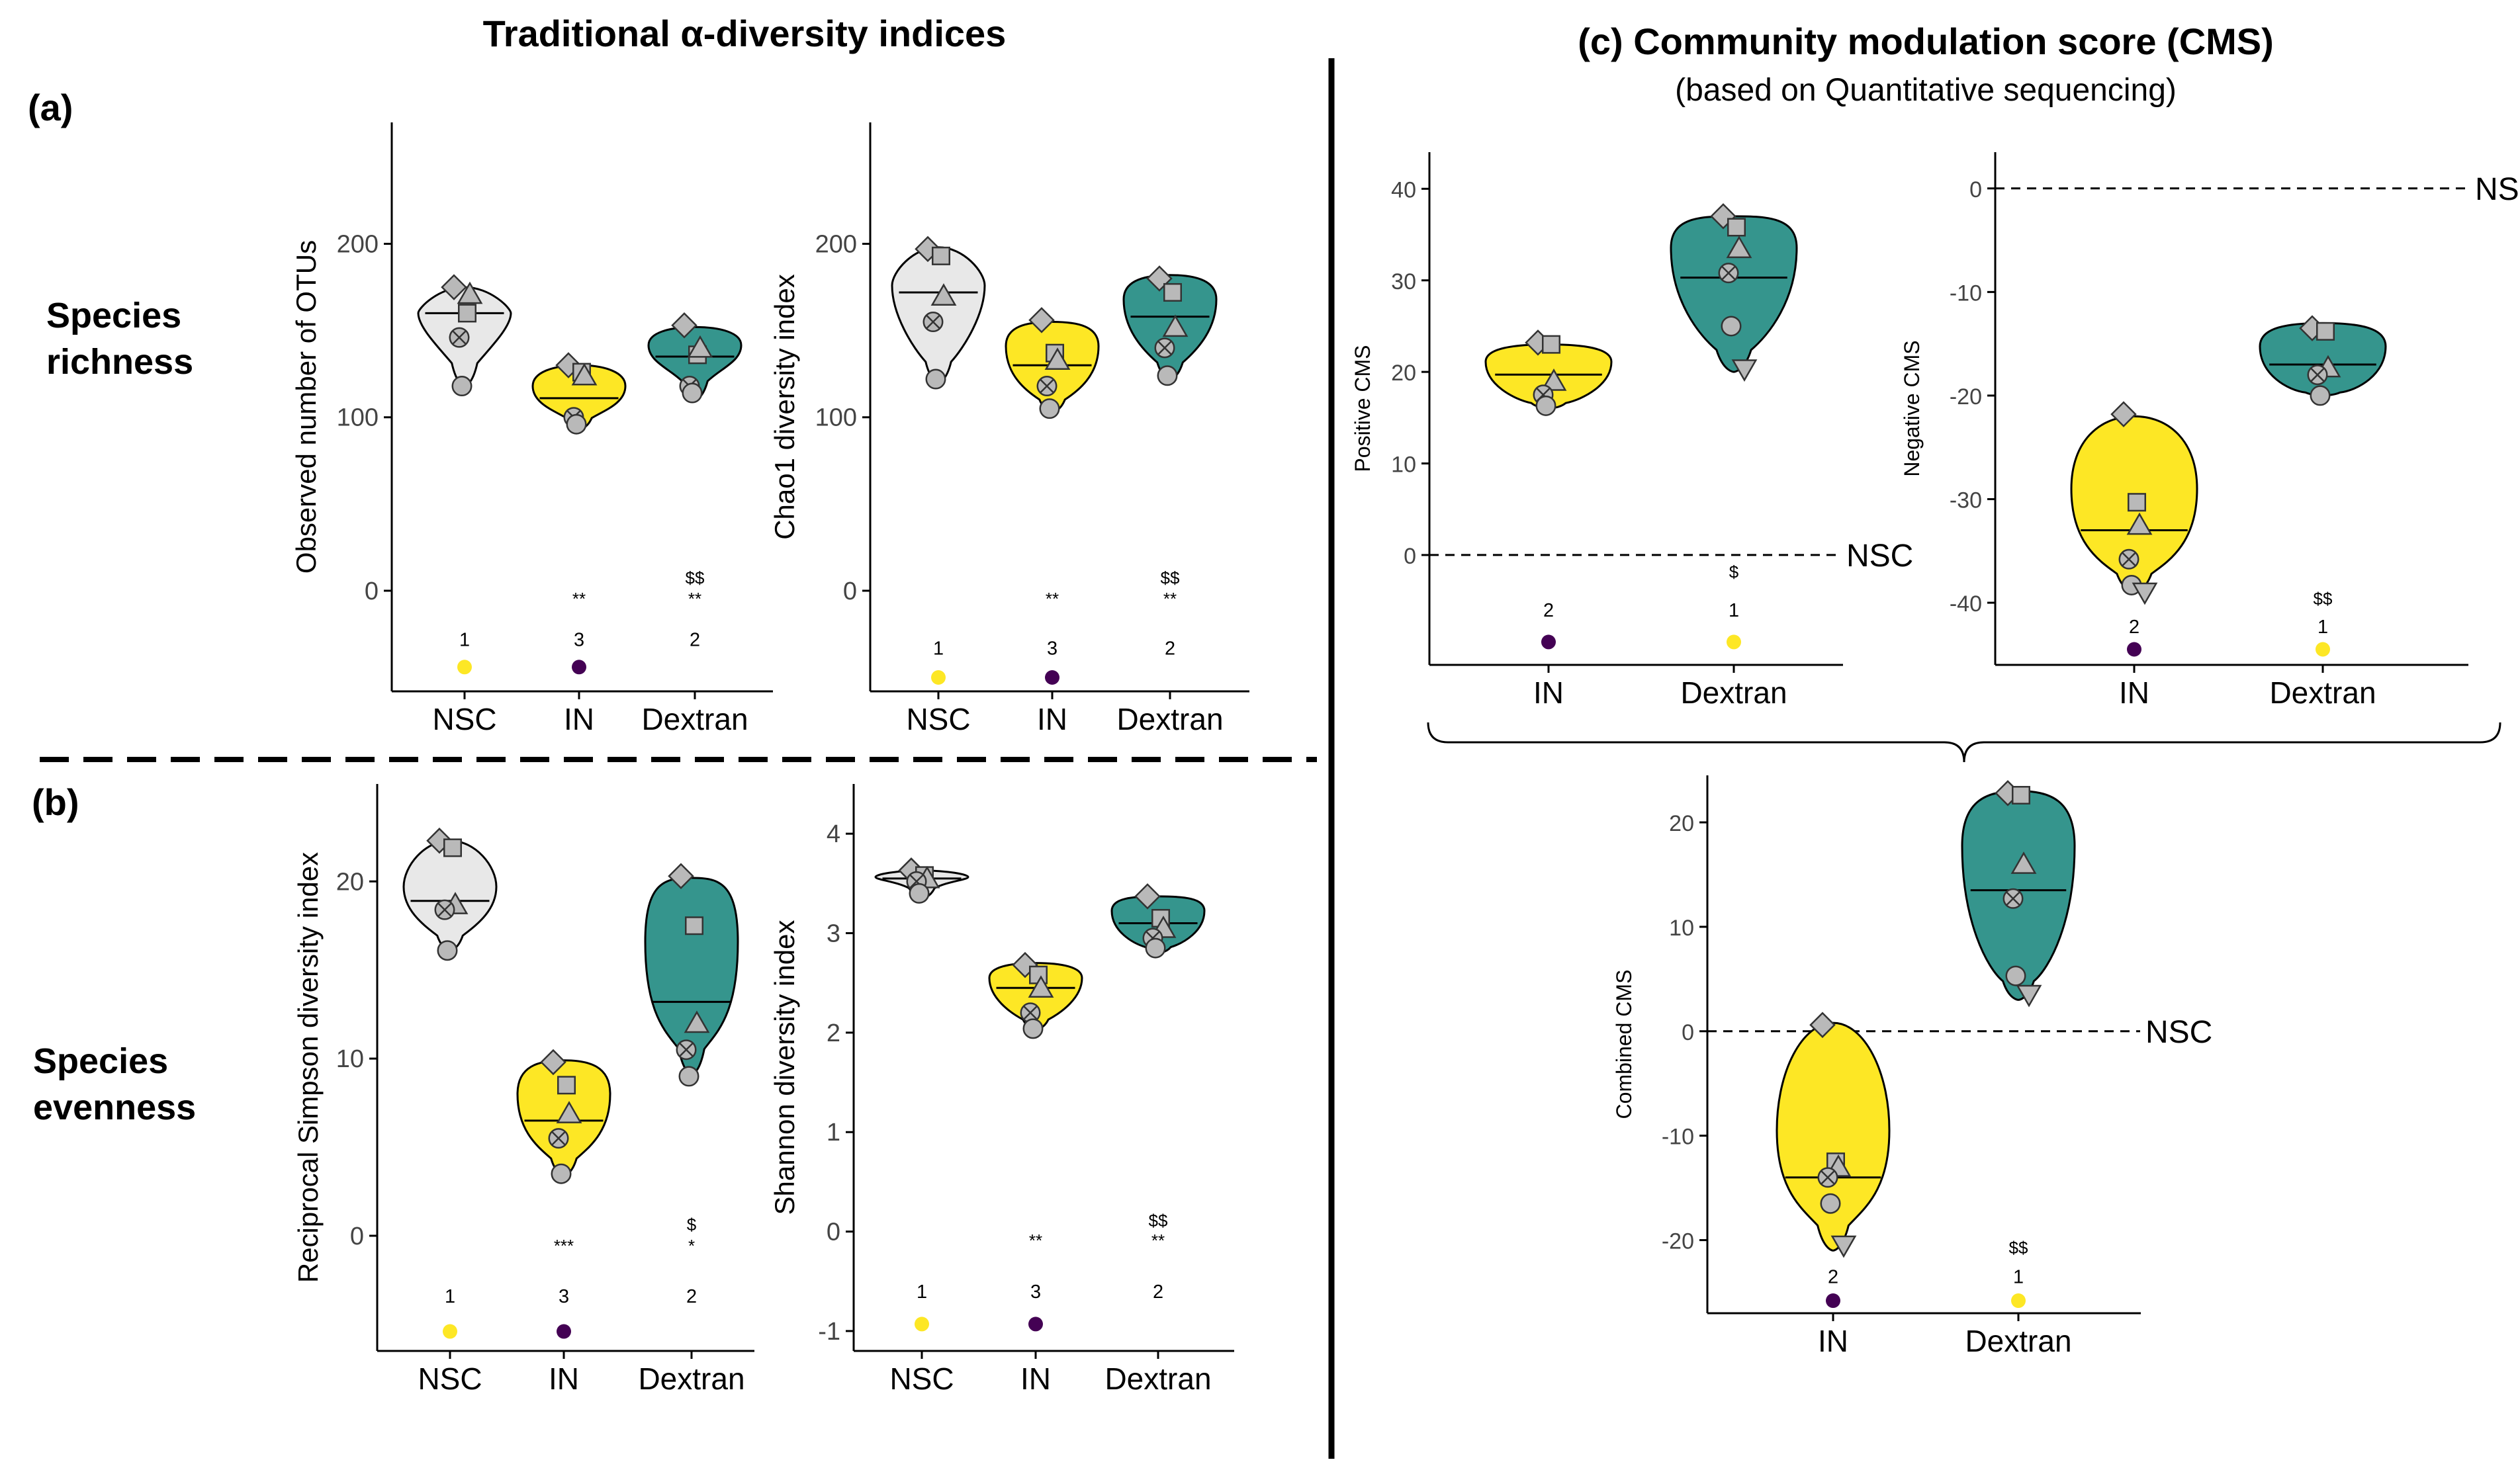  What do you see at coordinates (1624, 1044) in the screenshot?
I see `y-axis-label: Combined CMS` at bounding box center [1624, 1044].